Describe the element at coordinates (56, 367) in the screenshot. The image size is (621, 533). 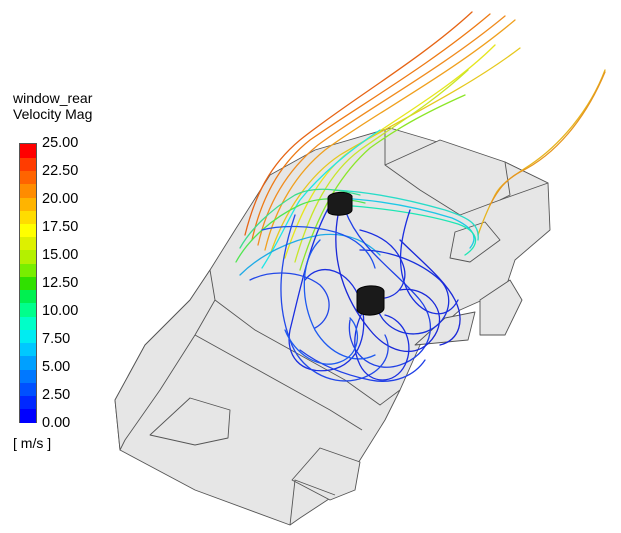
I see `legend-tick-label: 5.00` at that location.